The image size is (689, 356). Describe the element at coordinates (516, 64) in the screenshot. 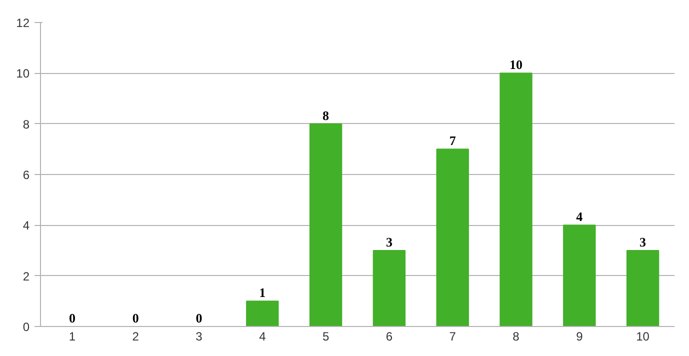

I see `data-label: 10` at that location.